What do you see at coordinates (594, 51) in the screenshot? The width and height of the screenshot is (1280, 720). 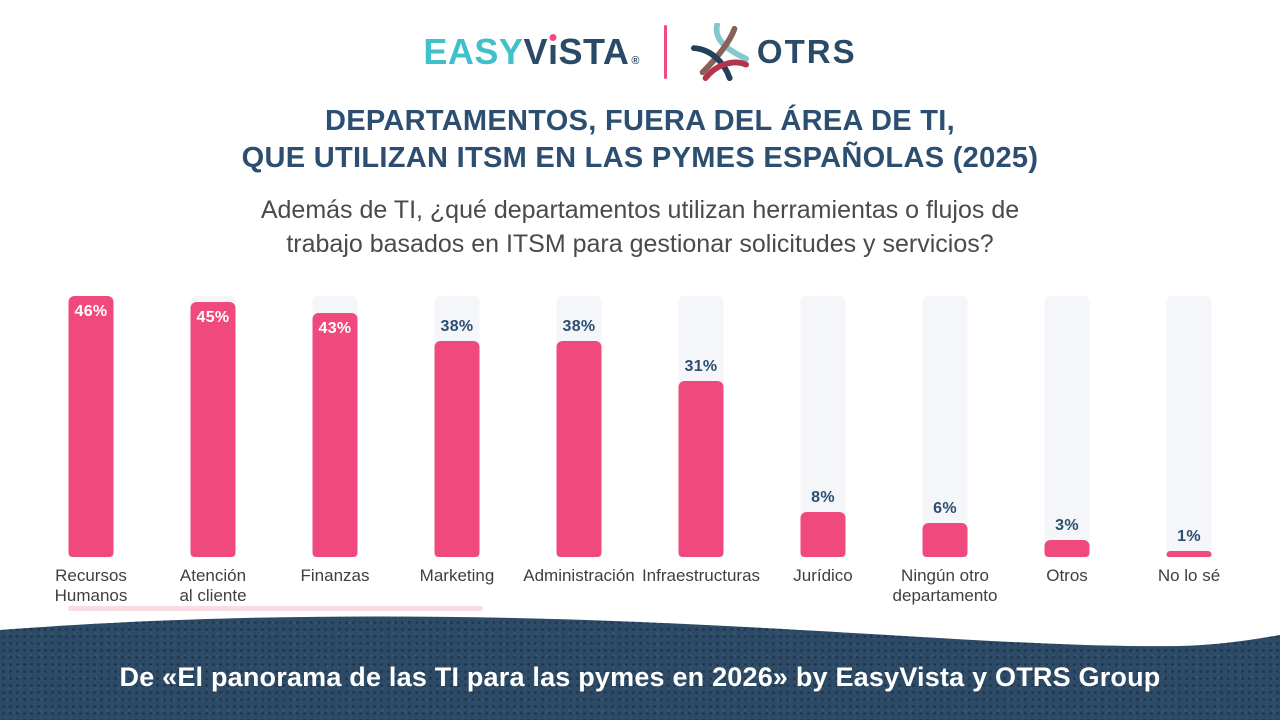 I see `easyvista-logo-navy-post: STA` at bounding box center [594, 51].